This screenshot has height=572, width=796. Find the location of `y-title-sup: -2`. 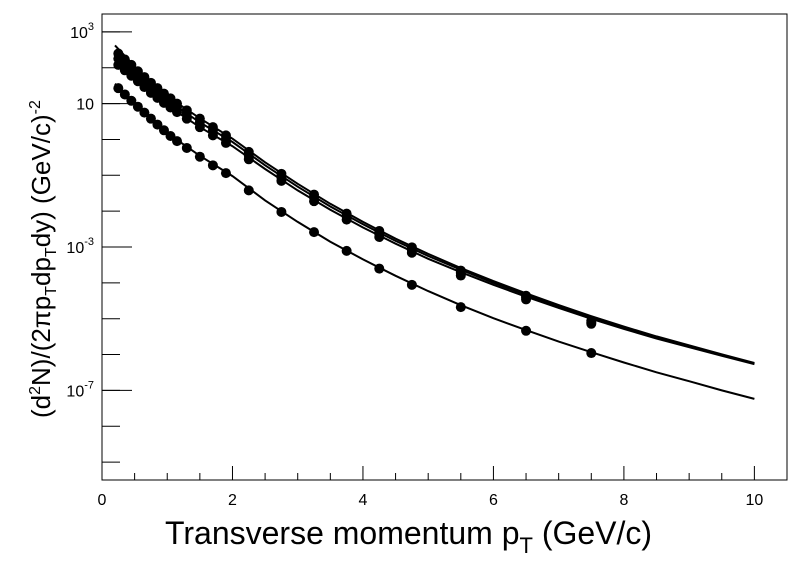

y-title-sup: -2 is located at coordinates (35, 107).